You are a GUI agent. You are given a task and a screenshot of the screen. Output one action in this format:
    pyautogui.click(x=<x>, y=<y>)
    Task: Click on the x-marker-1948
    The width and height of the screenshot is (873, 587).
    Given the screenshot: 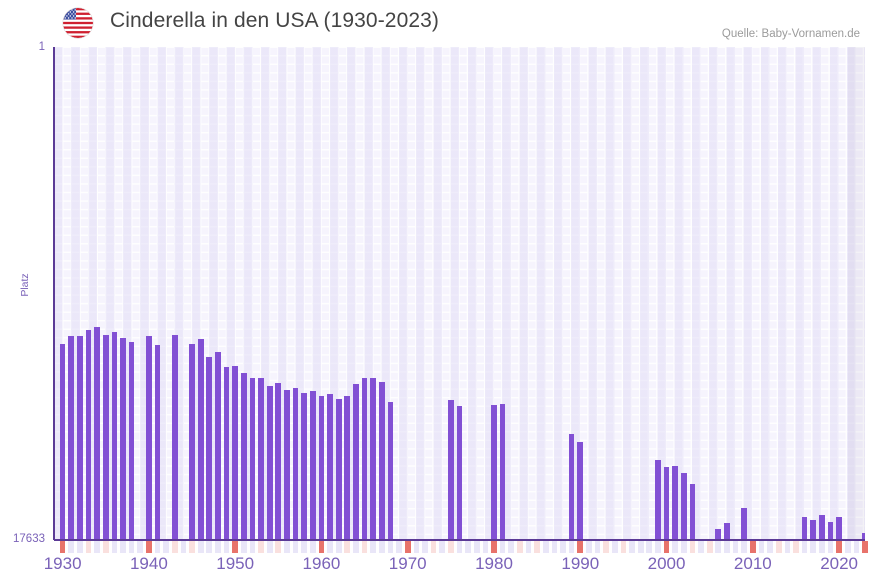 What is the action you would take?
    pyautogui.click(x=218, y=547)
    